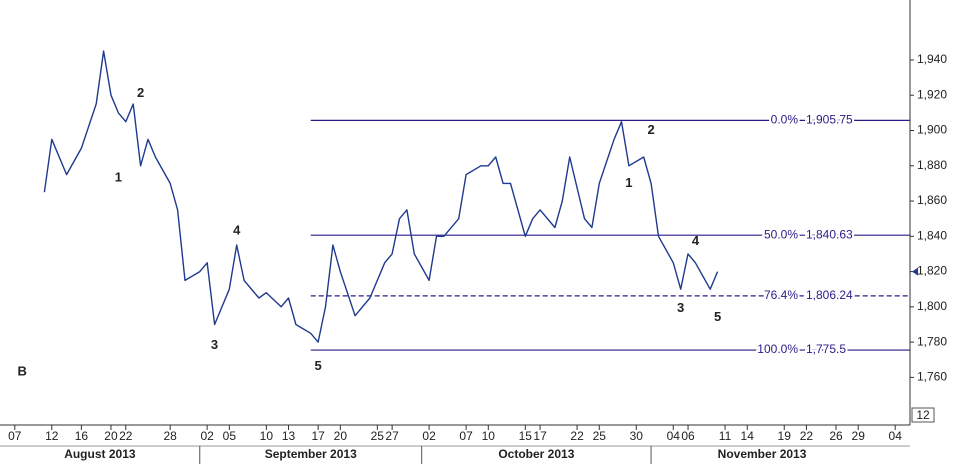  I want to click on x-tick-label: 06, so click(688, 436).